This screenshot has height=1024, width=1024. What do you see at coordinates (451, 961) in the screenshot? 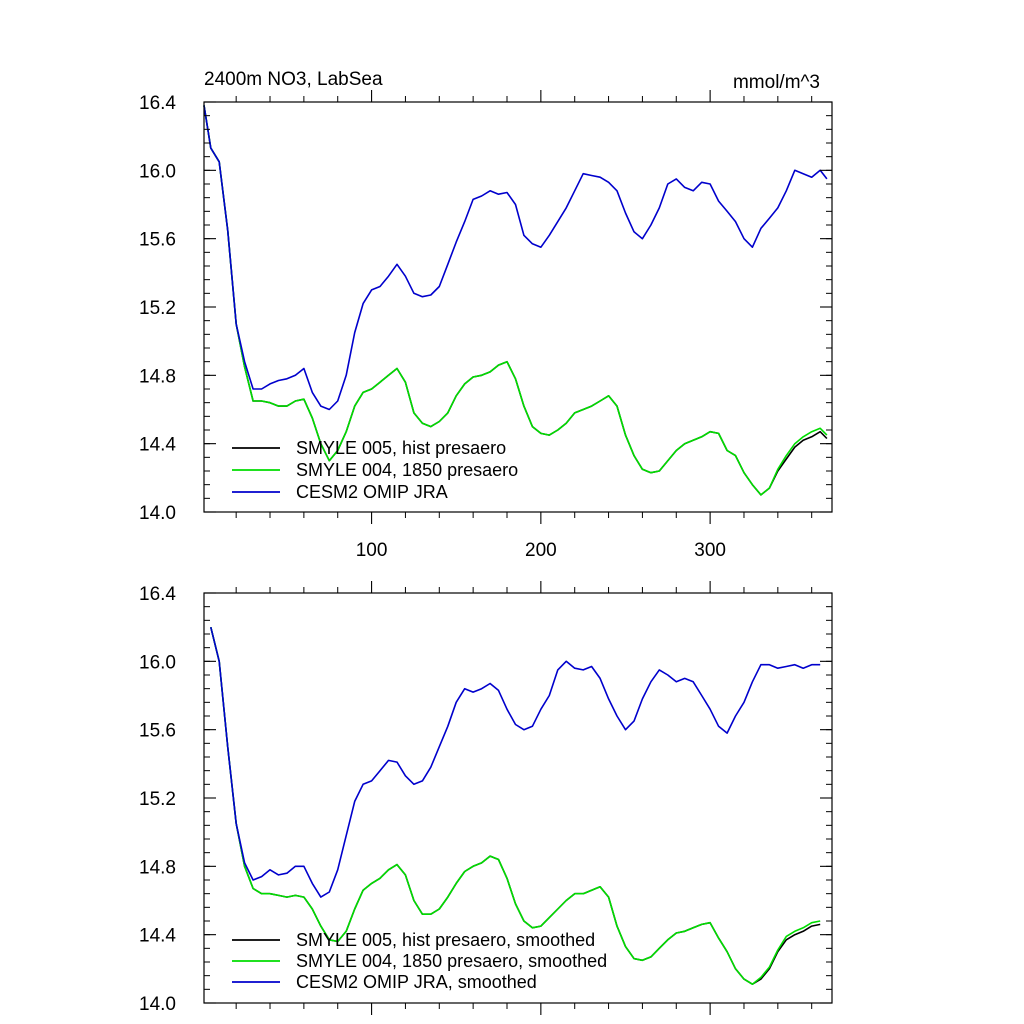
I see `legend-label-1: SMYLE 004, 1850 presaero, smoothed` at bounding box center [451, 961].